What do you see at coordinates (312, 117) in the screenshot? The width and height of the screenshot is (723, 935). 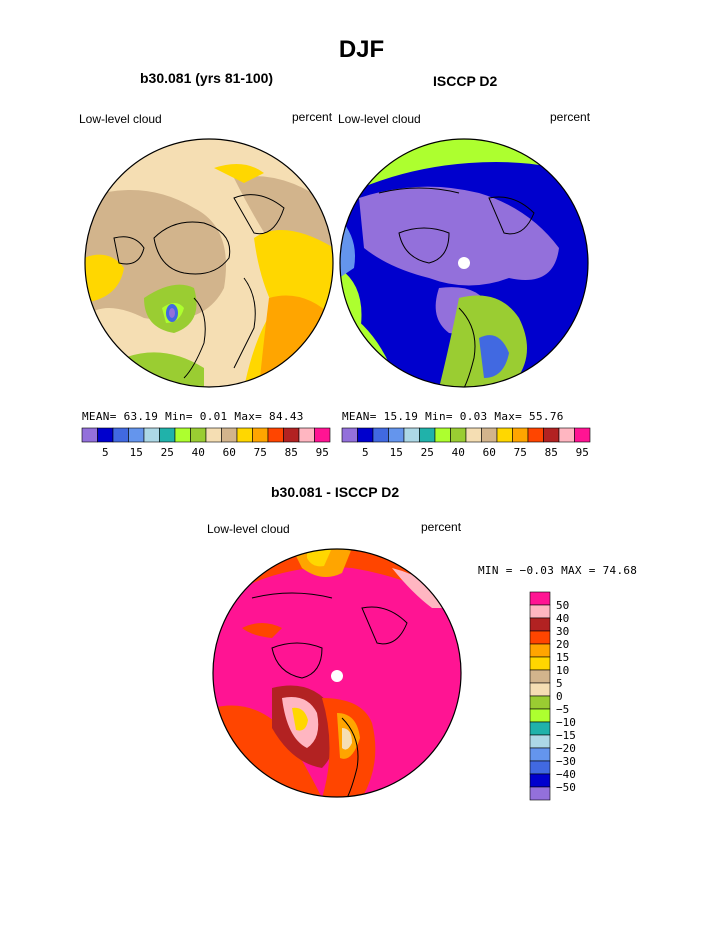 I see `panel1-units-label: percent` at bounding box center [312, 117].